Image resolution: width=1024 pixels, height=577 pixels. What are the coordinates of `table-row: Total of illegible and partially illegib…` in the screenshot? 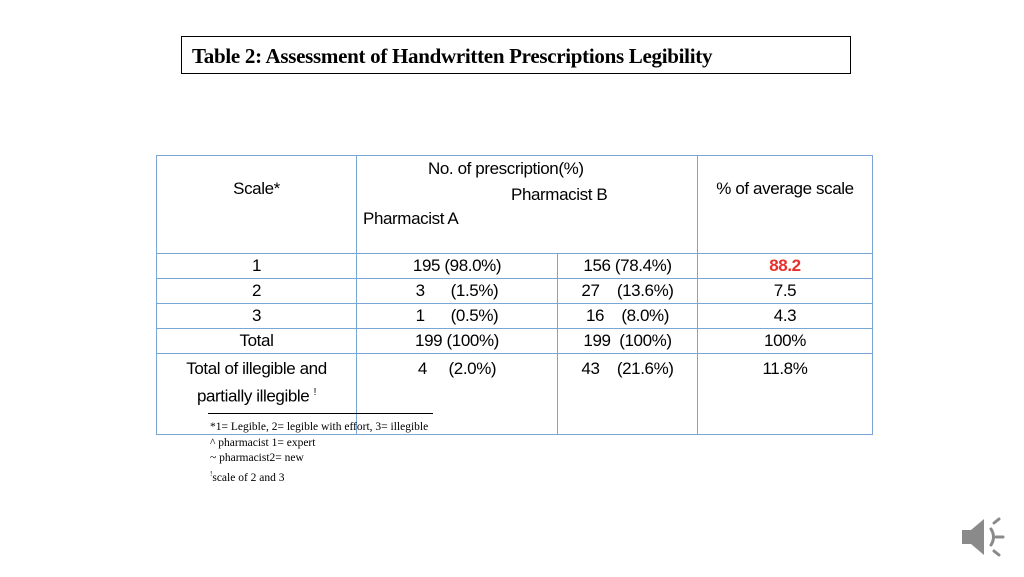 It's located at (514, 394).